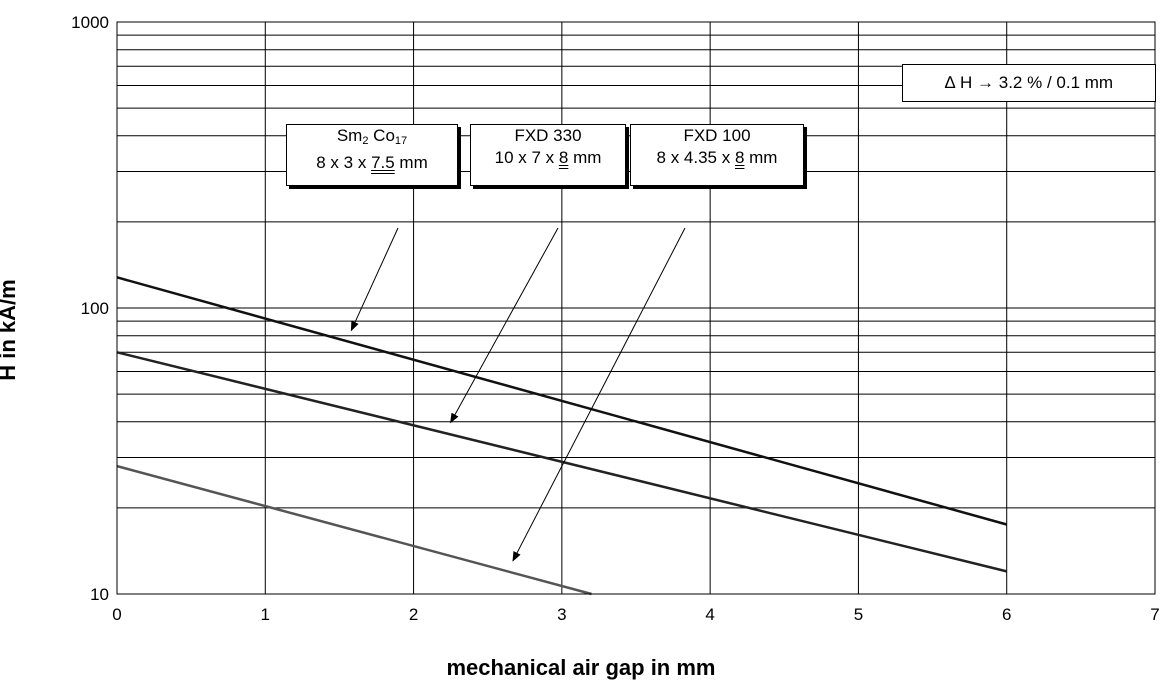  I want to click on x-tick-label: 2, so click(413, 614).